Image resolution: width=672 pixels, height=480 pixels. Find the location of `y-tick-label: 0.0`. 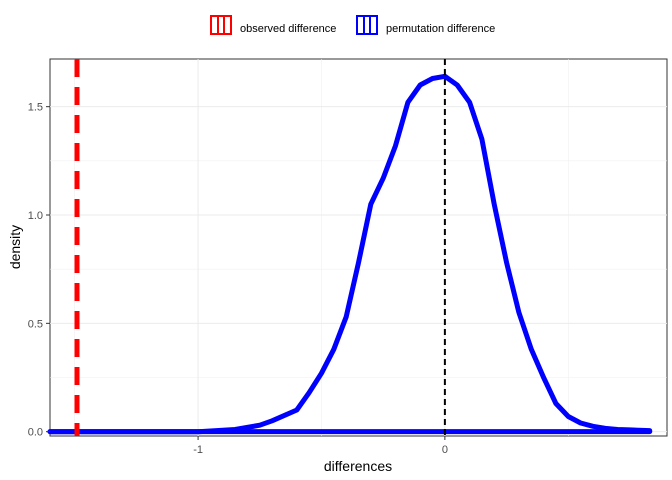

y-tick-label: 0.0 is located at coordinates (35, 433).